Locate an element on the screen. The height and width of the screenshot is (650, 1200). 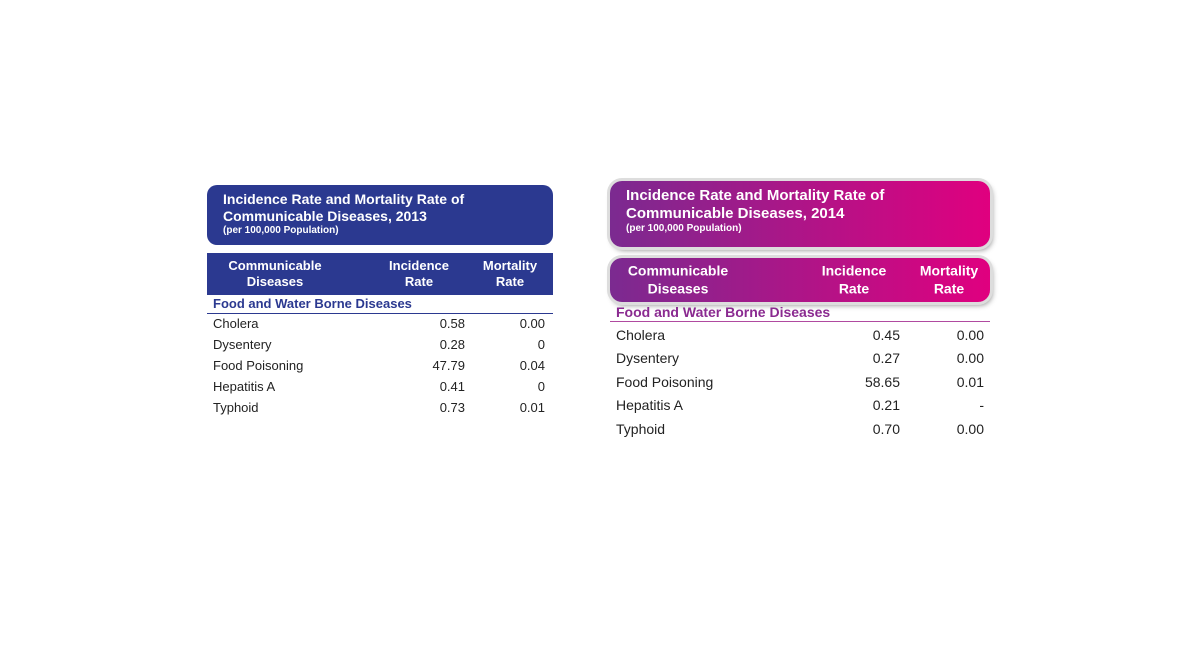
incidence-rate: 0.21 is located at coordinates (886, 405).